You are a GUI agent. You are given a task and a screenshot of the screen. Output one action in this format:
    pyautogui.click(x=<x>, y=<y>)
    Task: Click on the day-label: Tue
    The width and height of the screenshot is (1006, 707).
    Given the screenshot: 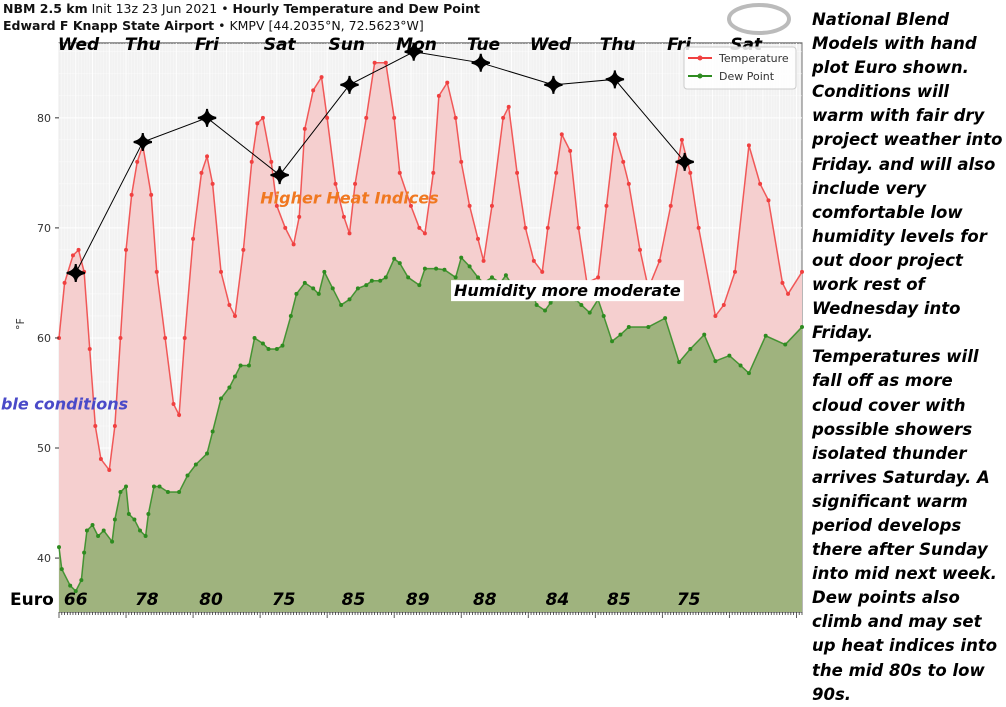 What is the action you would take?
    pyautogui.click(x=483, y=45)
    